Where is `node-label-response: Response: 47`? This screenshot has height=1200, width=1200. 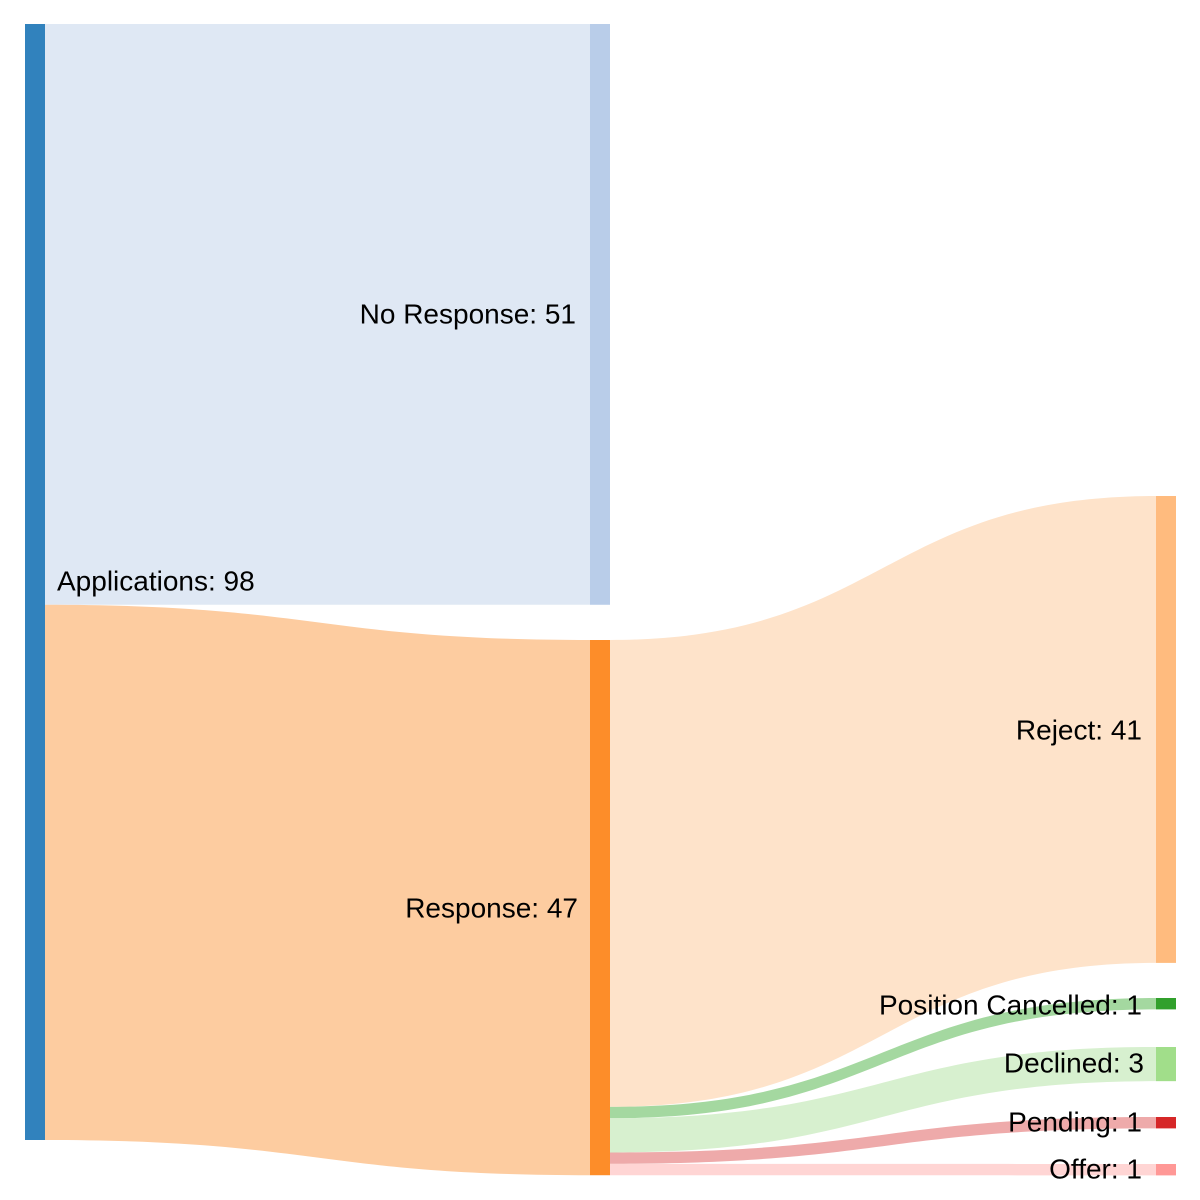
node-label-response: Response: 47 is located at coordinates (491, 907).